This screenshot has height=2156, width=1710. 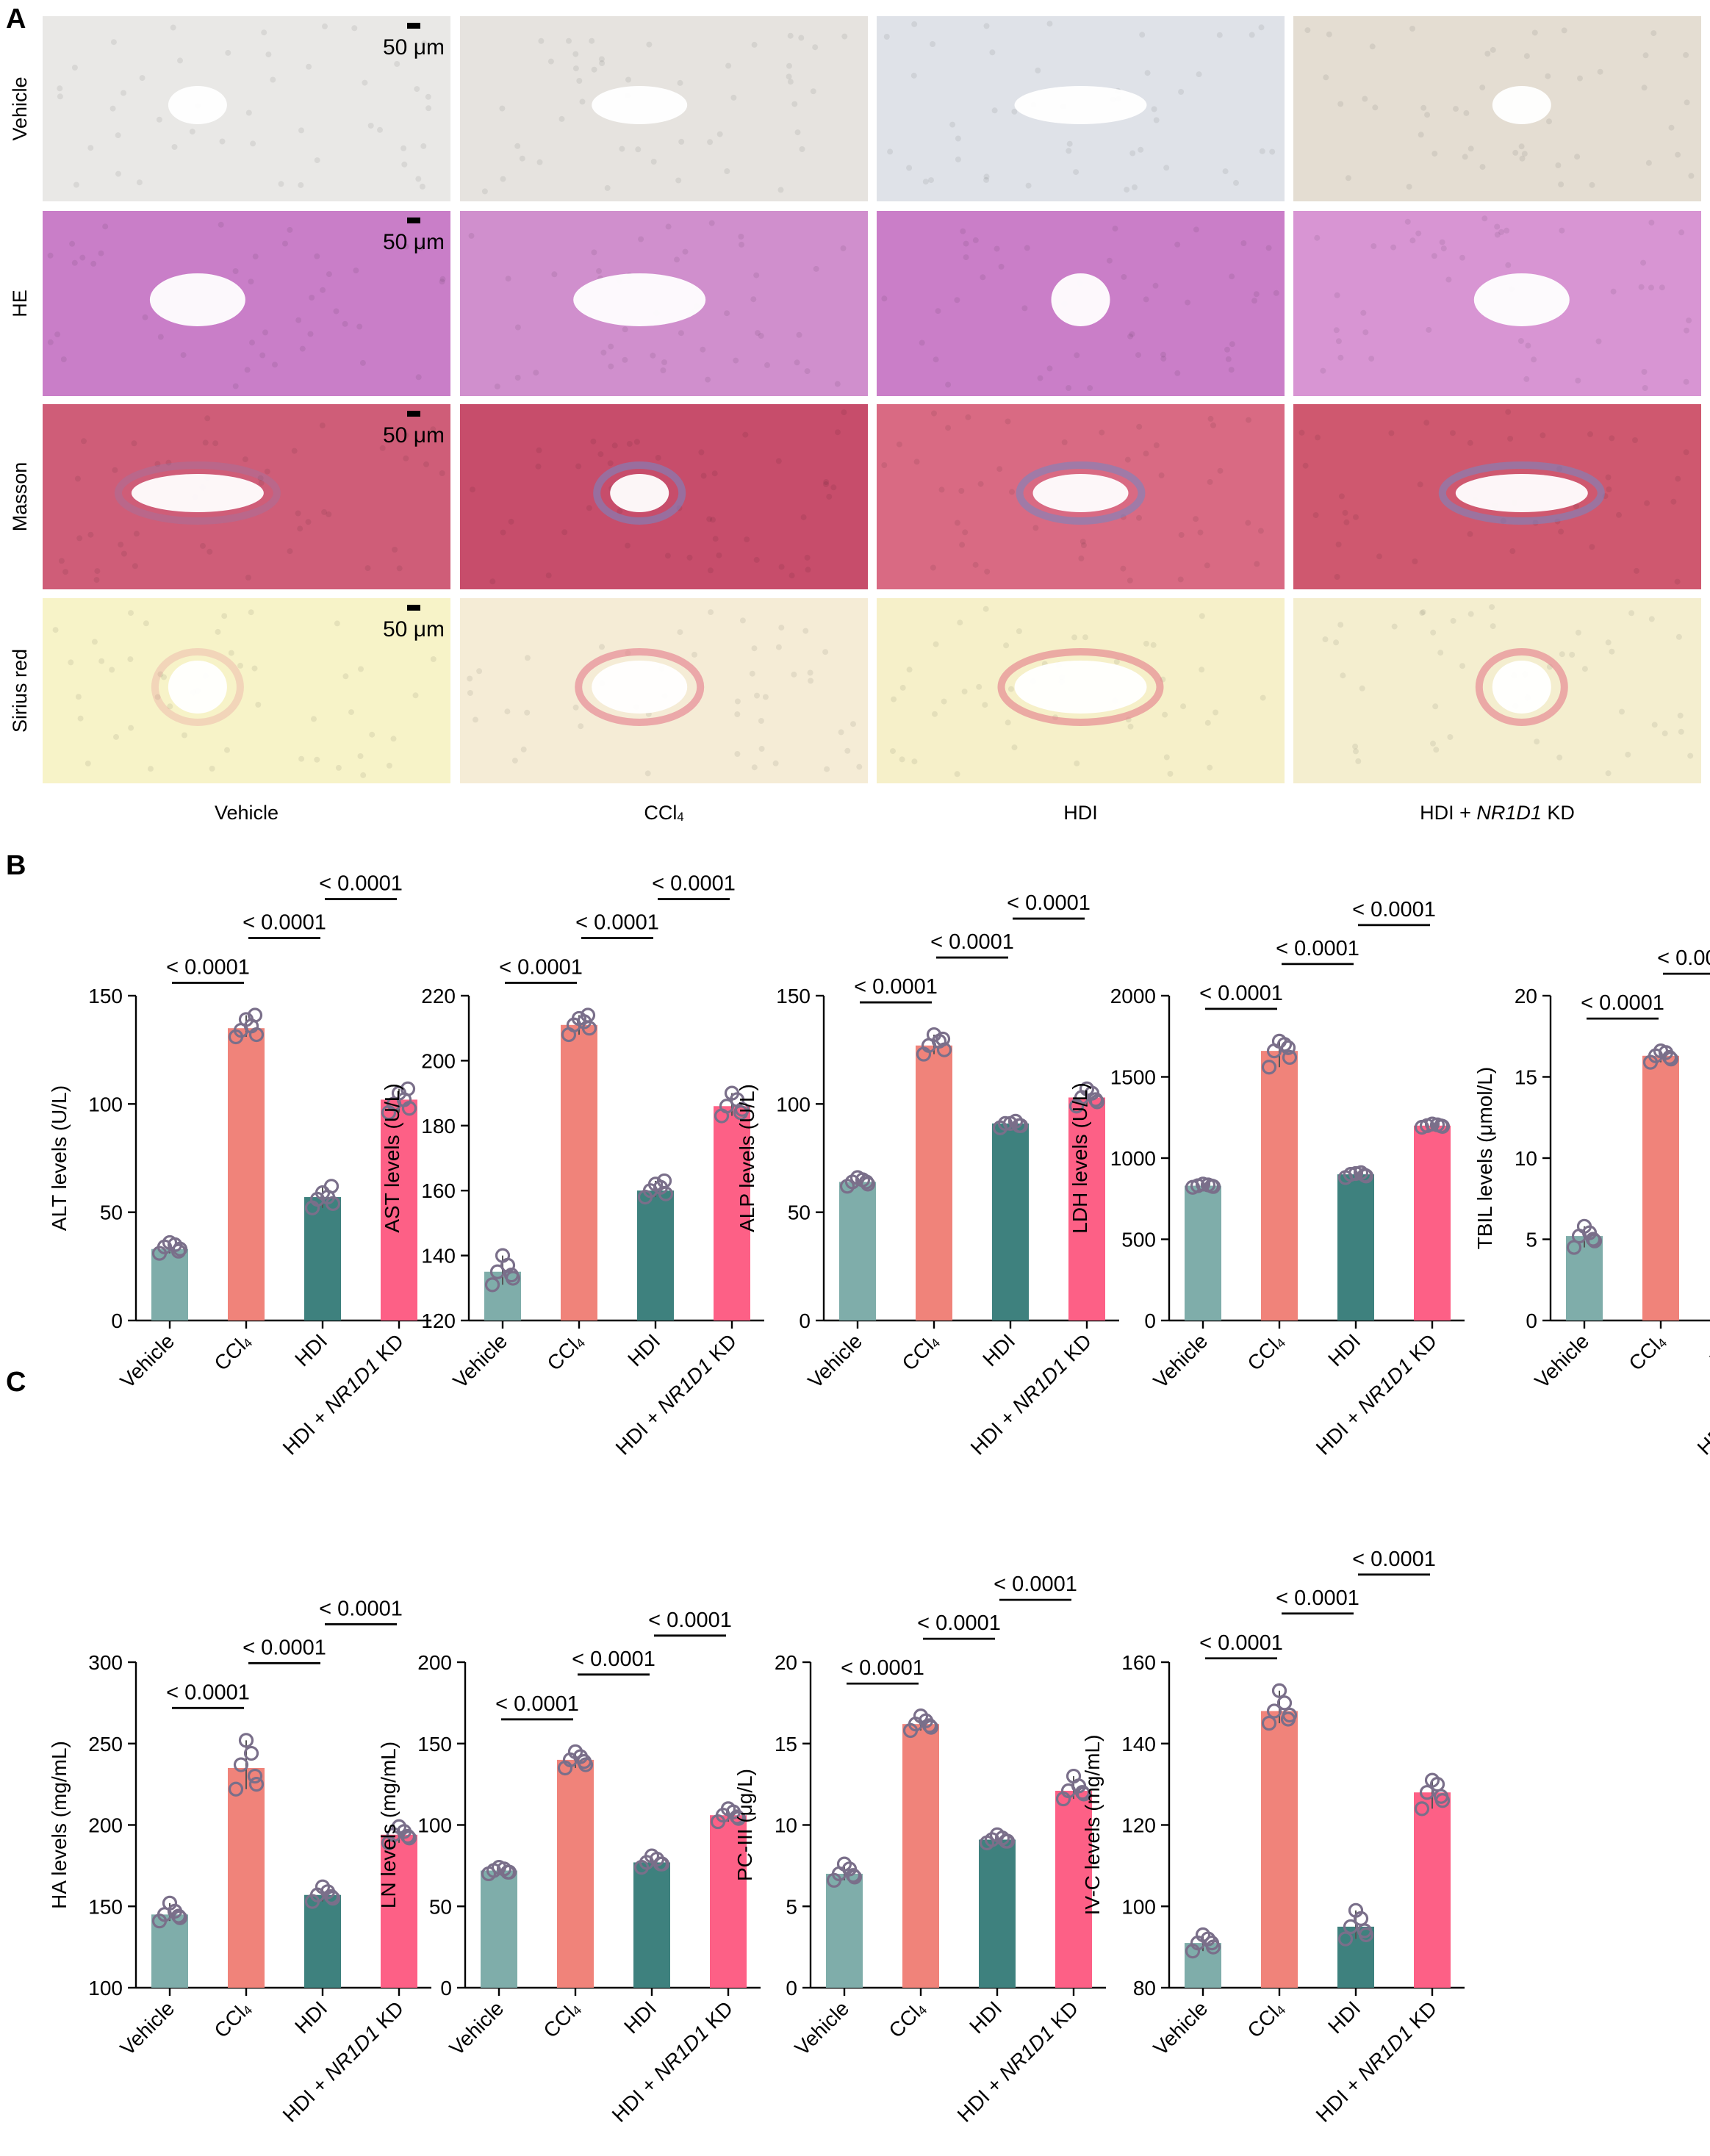 I want to click on y-axis-label: PC-III (μg/L), so click(x=744, y=1825).